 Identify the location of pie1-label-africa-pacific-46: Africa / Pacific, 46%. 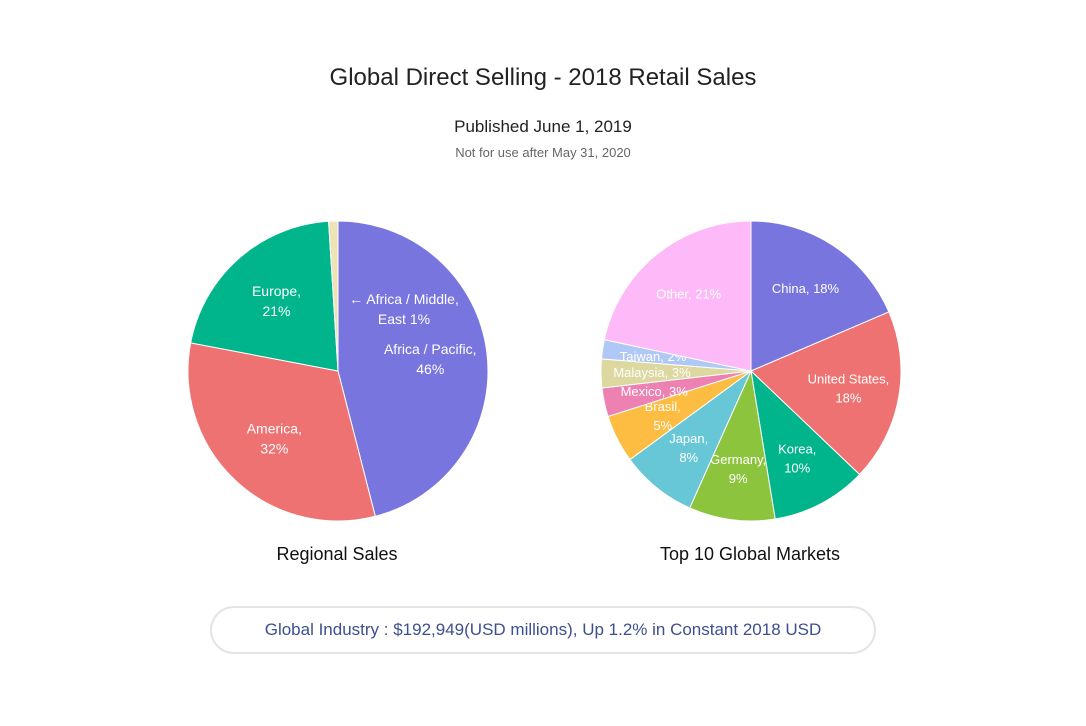
(430, 359).